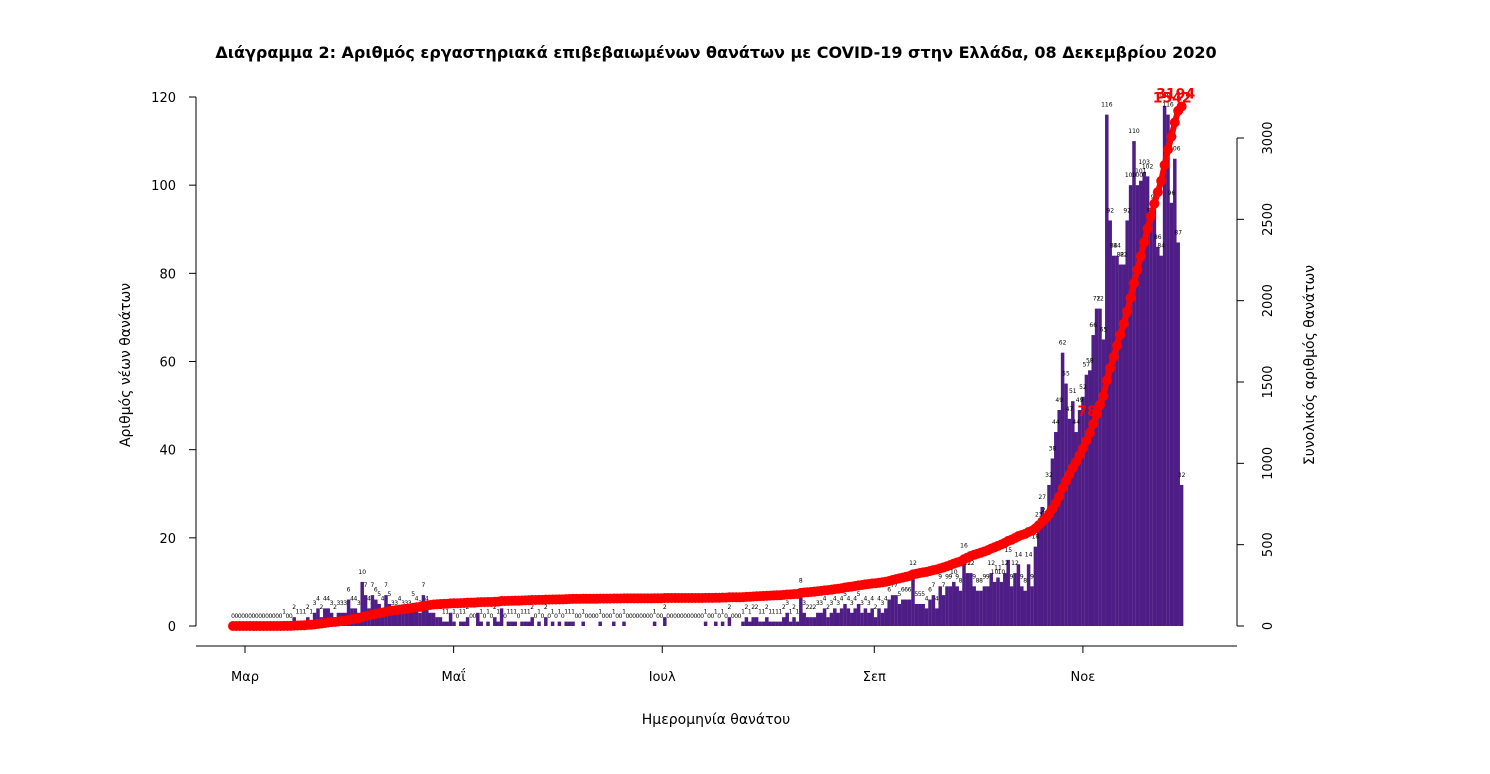 The height and width of the screenshot is (774, 1490). I want to click on right-y-axis: 0 500 1000 1500 2000 2500 3000, so click(1256, 375).